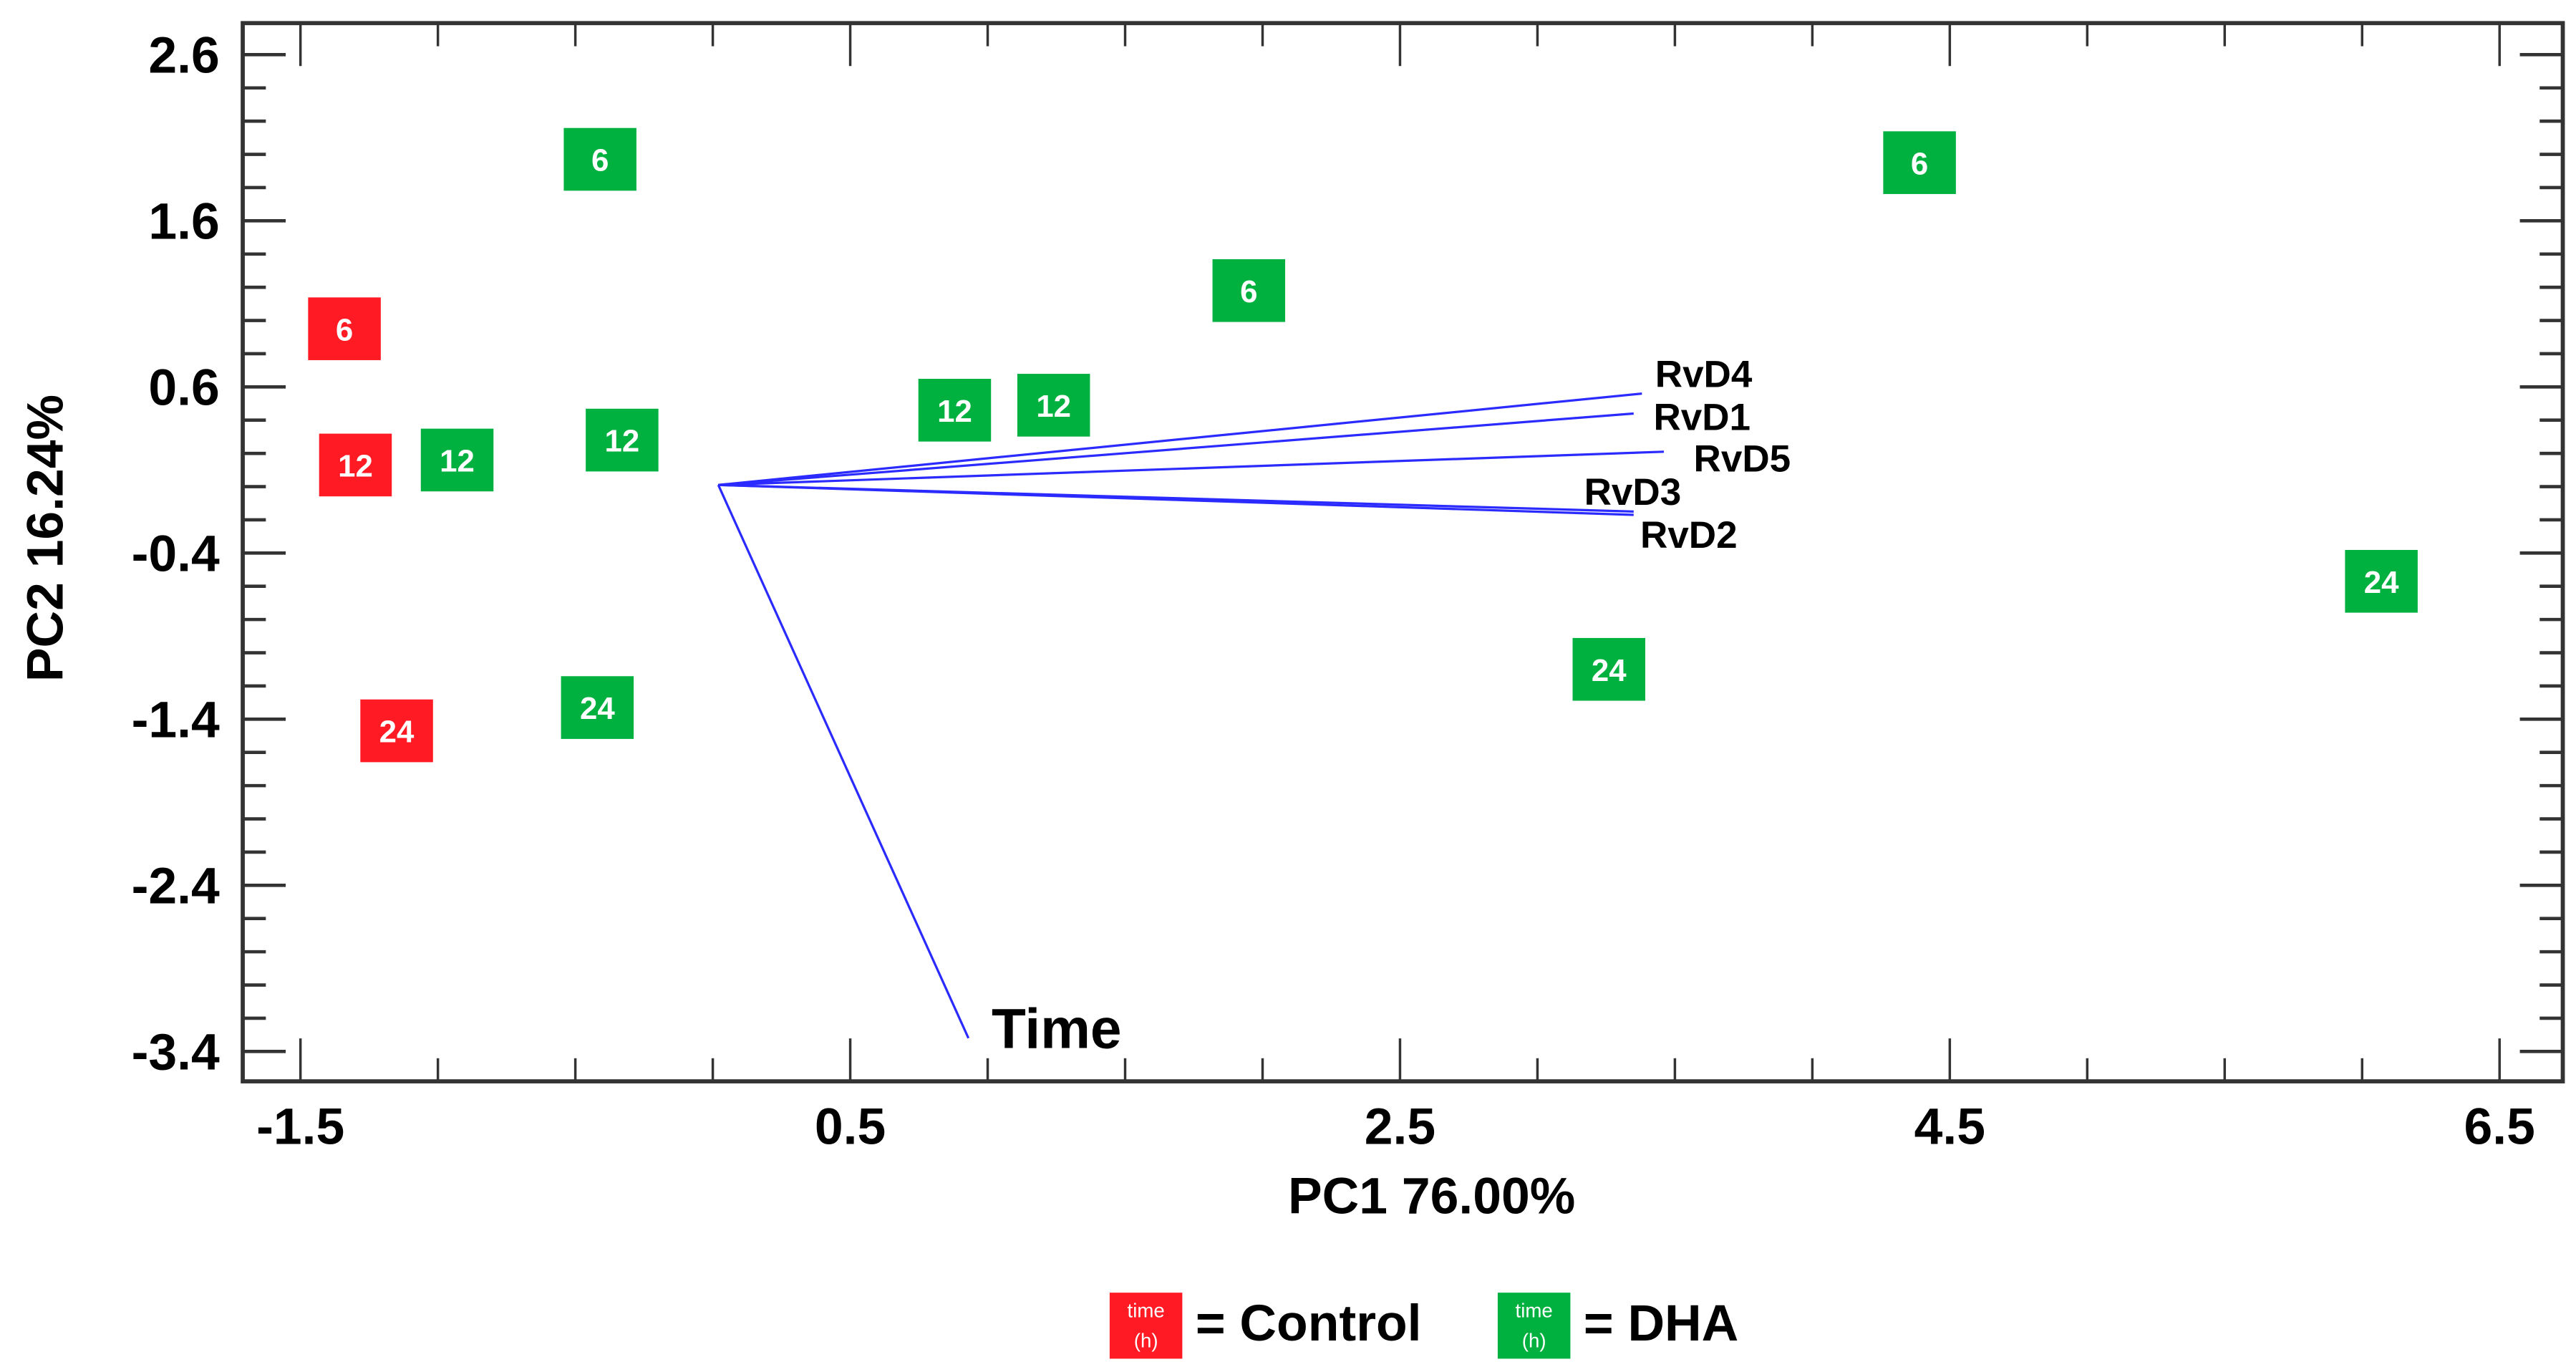  I want to click on legend-control-swatch-line1: time, so click(1147, 1311).